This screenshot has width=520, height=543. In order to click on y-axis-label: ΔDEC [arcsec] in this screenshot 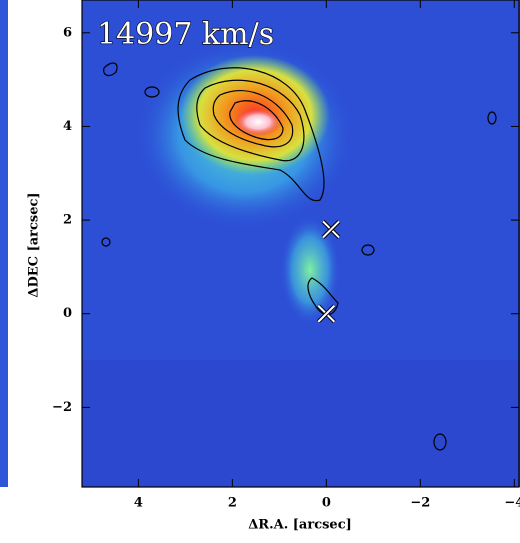, I will do `click(34, 244)`.